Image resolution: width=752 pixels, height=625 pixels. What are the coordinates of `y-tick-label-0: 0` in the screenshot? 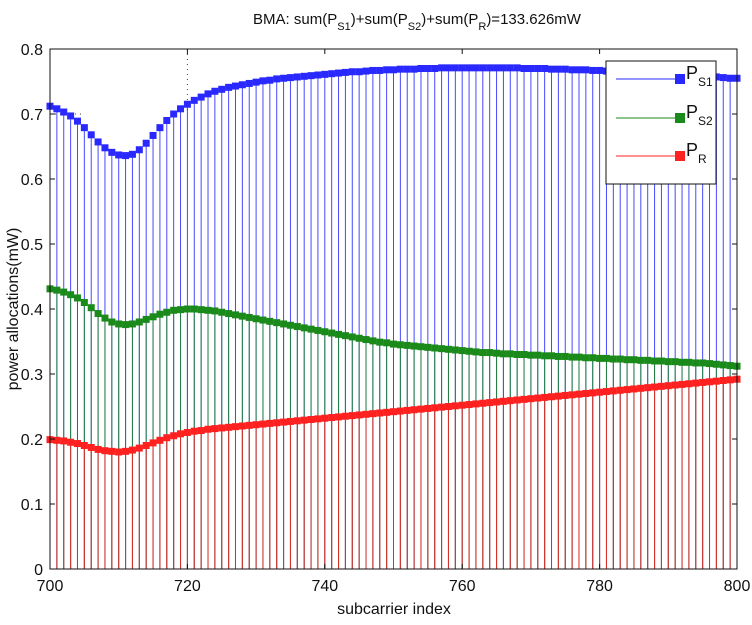 It's located at (38, 570).